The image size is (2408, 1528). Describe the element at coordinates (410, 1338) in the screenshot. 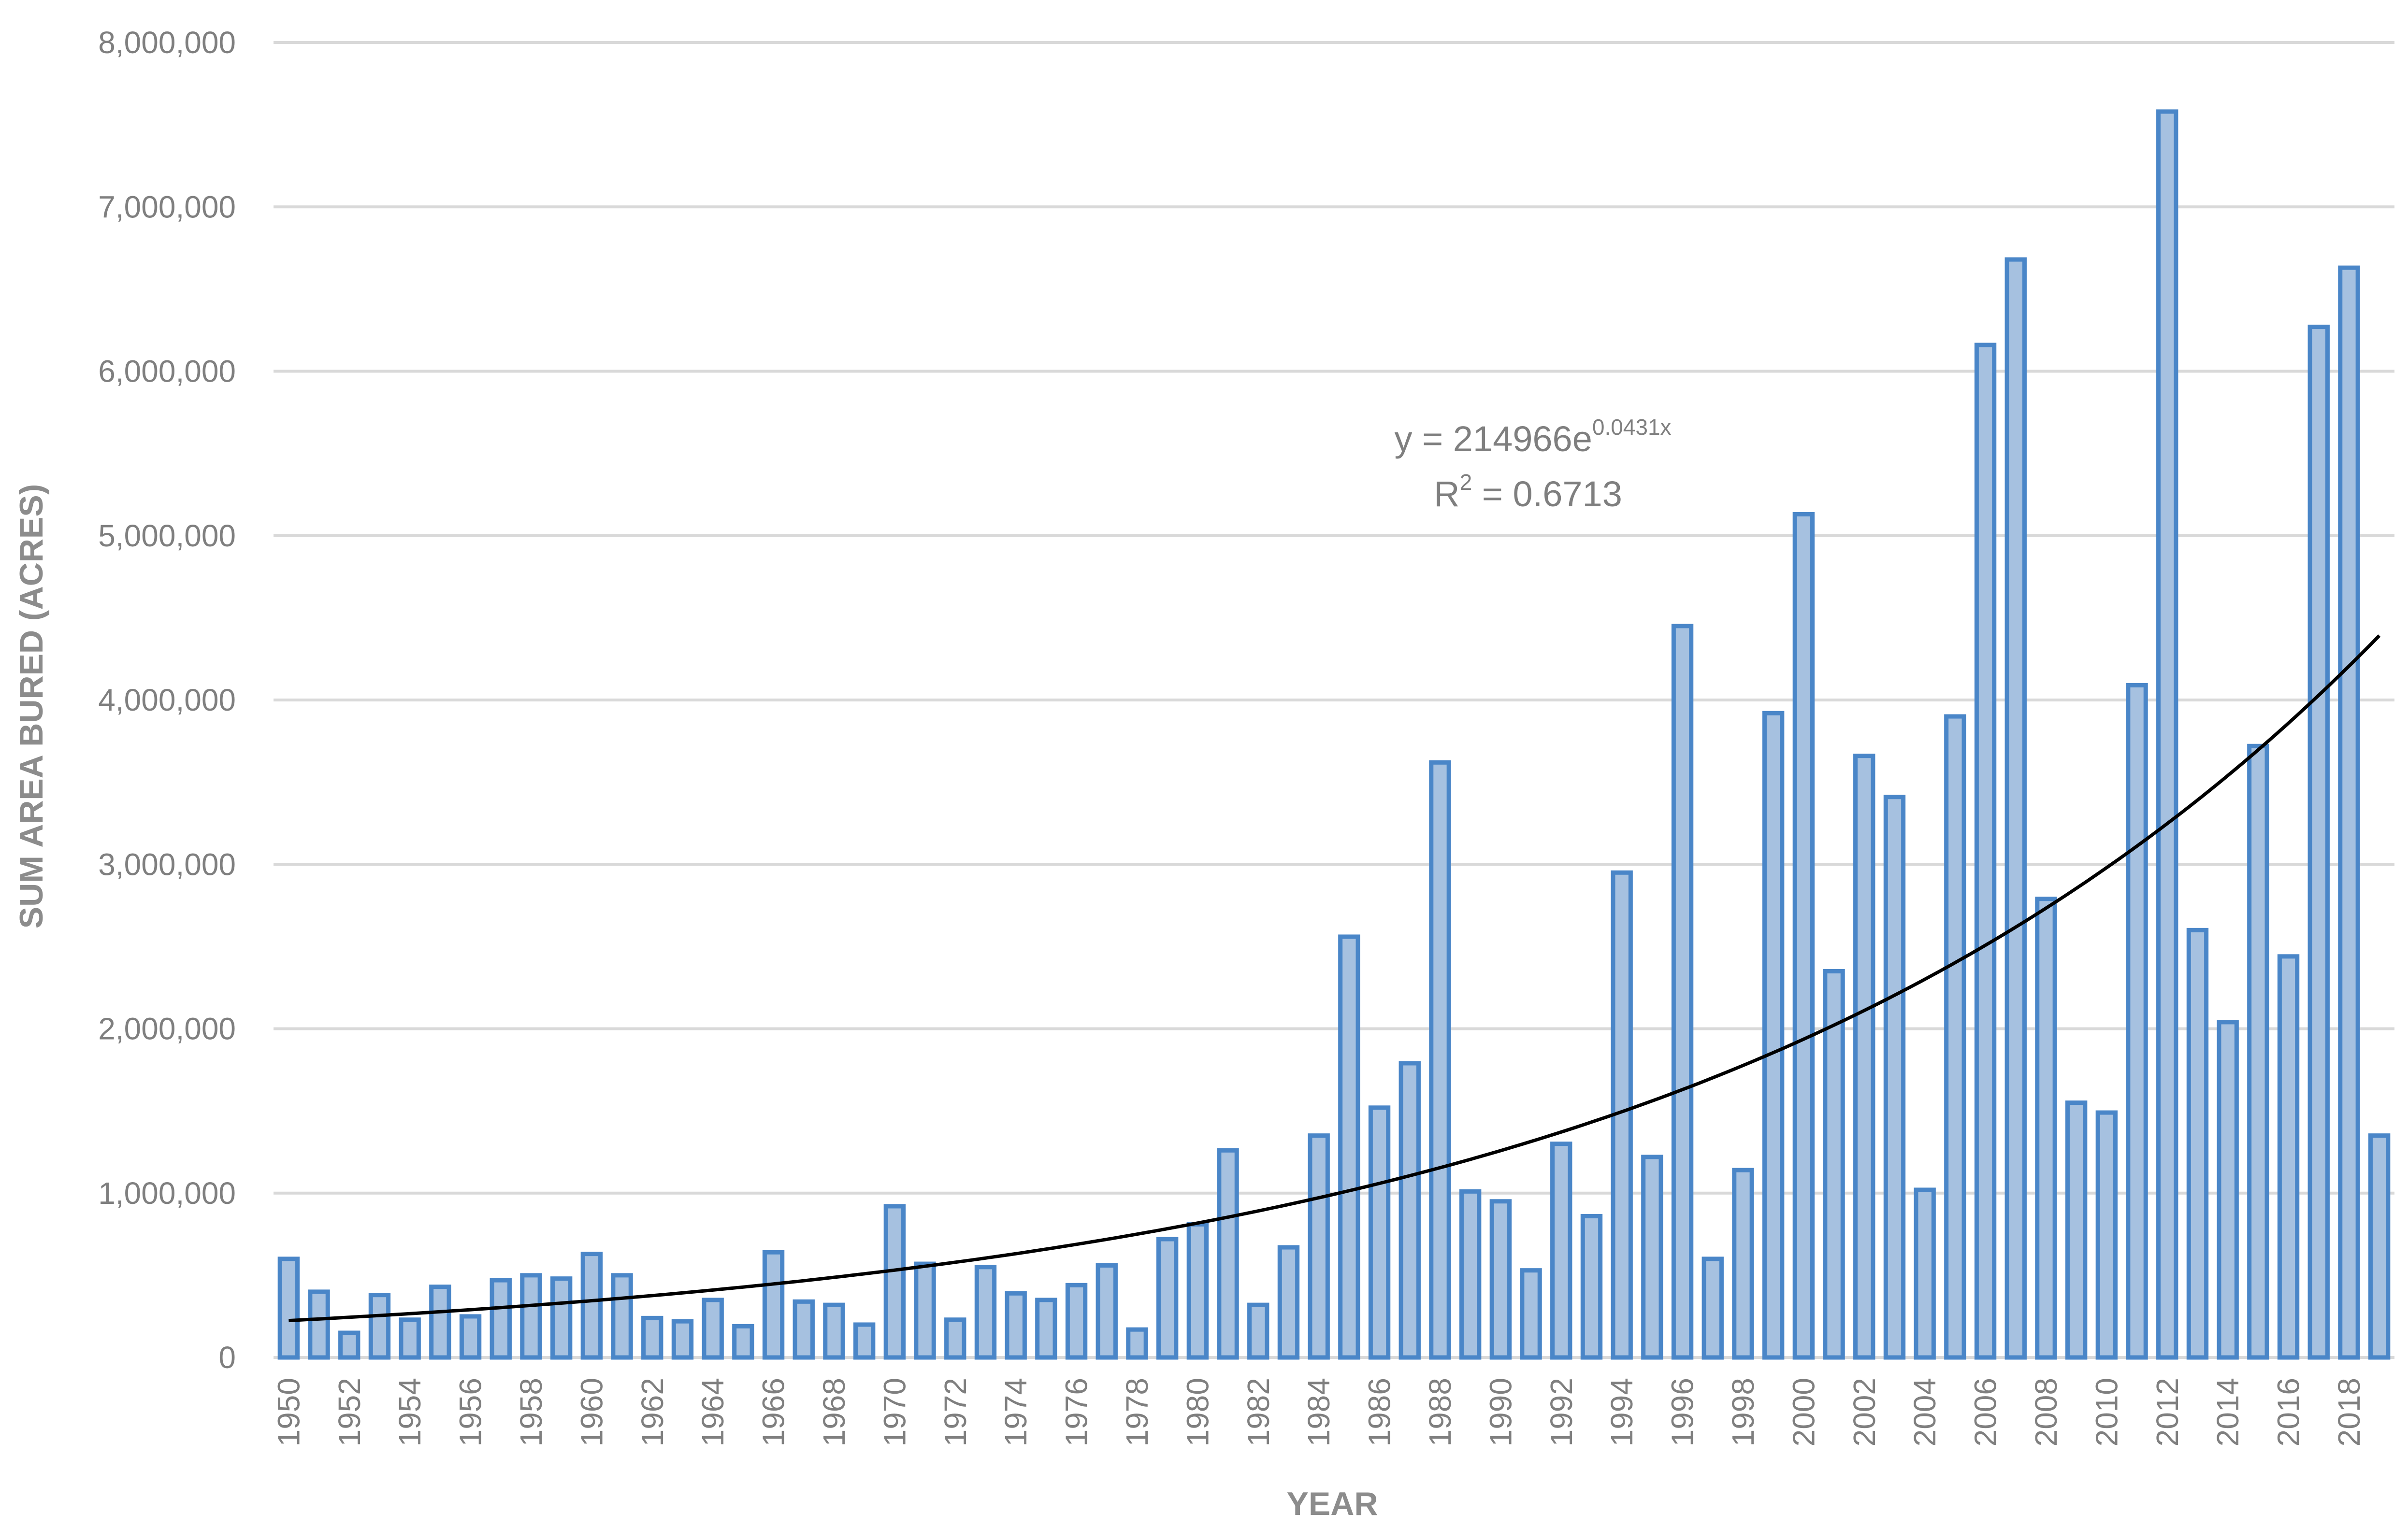

I see `bar-1954` at that location.